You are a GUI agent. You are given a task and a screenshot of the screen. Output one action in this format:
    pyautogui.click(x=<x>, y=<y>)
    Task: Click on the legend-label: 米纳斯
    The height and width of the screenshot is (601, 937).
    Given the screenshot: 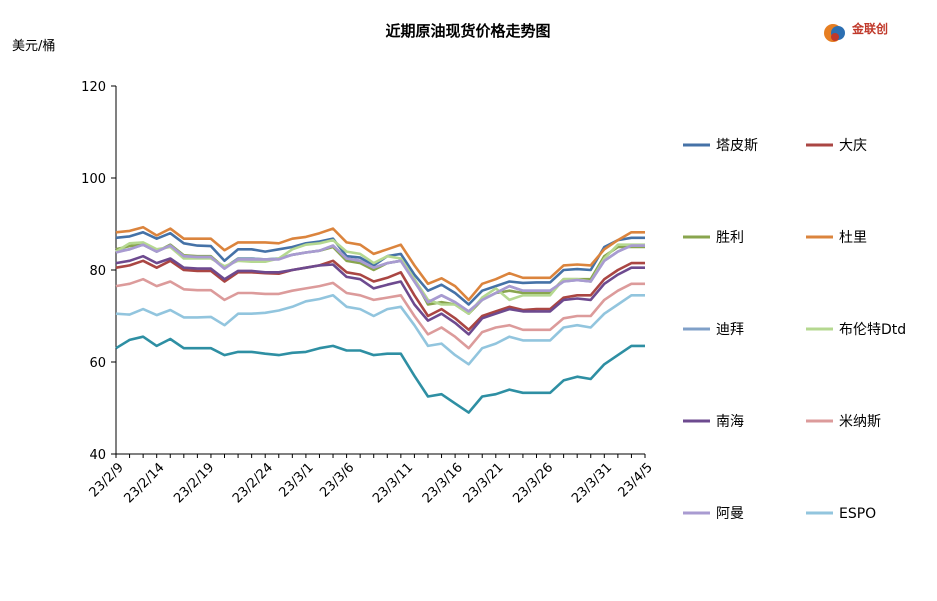 What is the action you would take?
    pyautogui.click(x=860, y=422)
    